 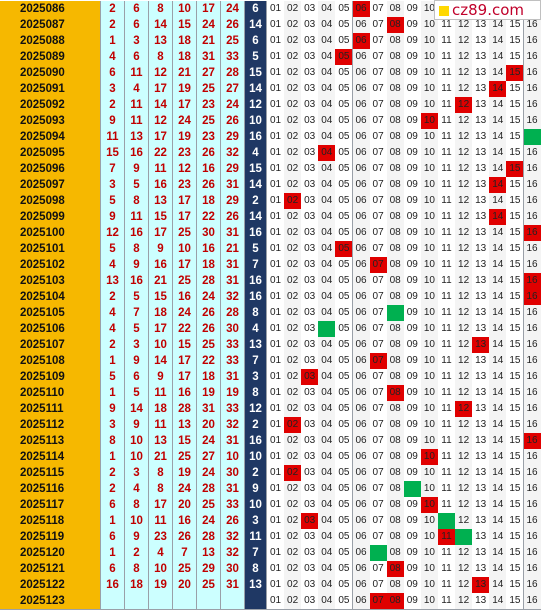 What do you see at coordinates (113, 89) in the screenshot?
I see `red-ball-number: 3` at bounding box center [113, 89].